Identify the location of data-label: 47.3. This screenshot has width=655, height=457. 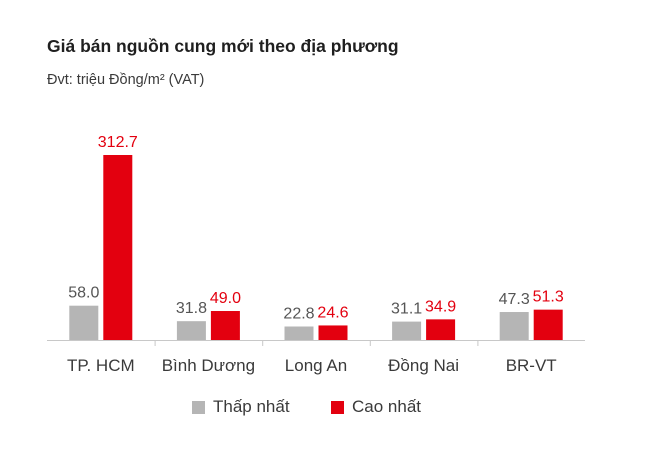
(514, 299).